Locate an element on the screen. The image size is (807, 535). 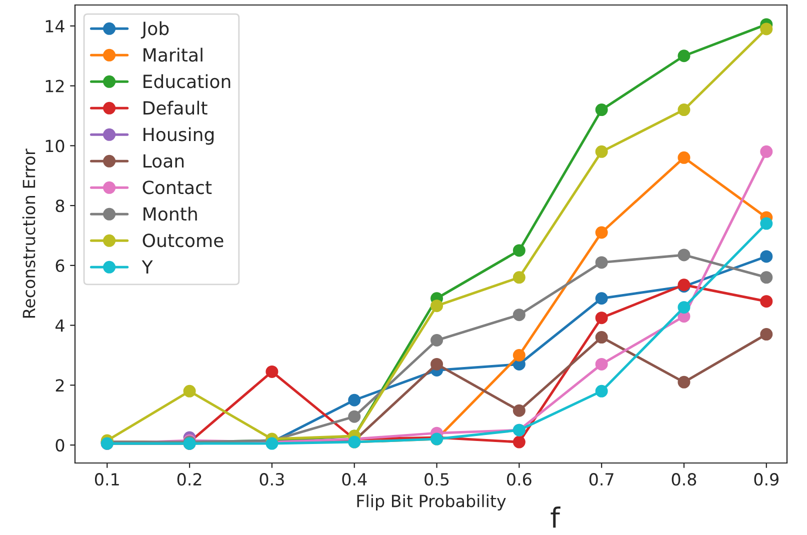
legend-label: Outcome is located at coordinates (183, 241).